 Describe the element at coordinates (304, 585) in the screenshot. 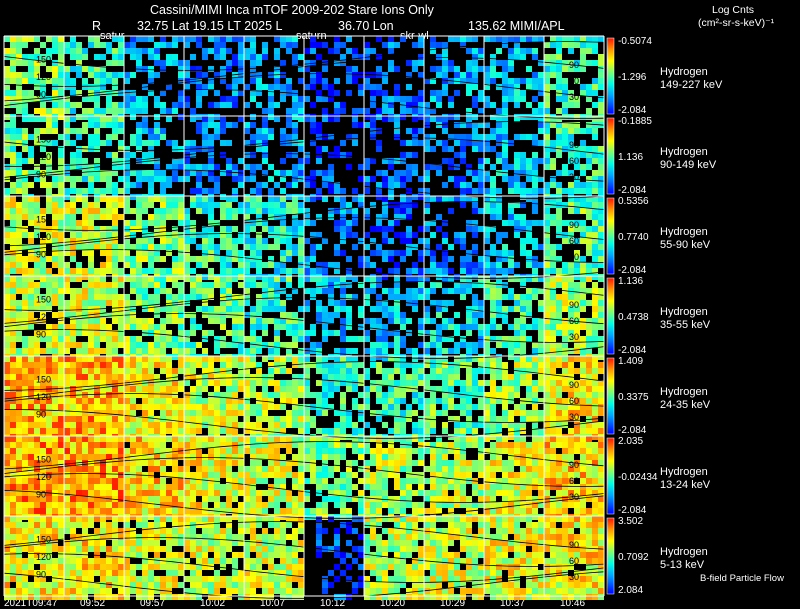

I see `contour-line` at that location.